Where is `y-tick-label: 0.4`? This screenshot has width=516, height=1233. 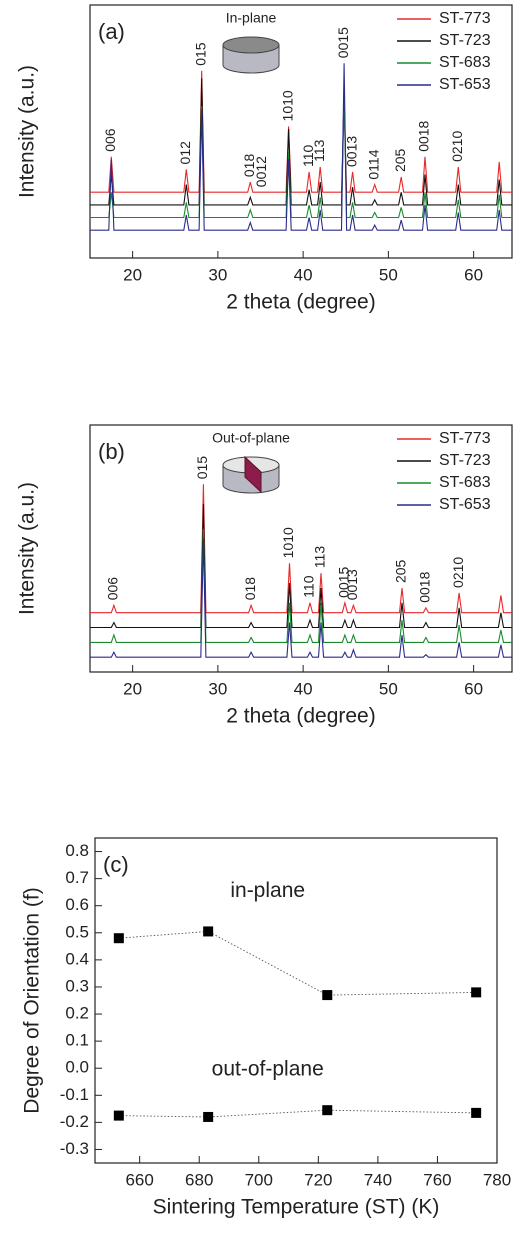
y-tick-label: 0.4 is located at coordinates (77, 958).